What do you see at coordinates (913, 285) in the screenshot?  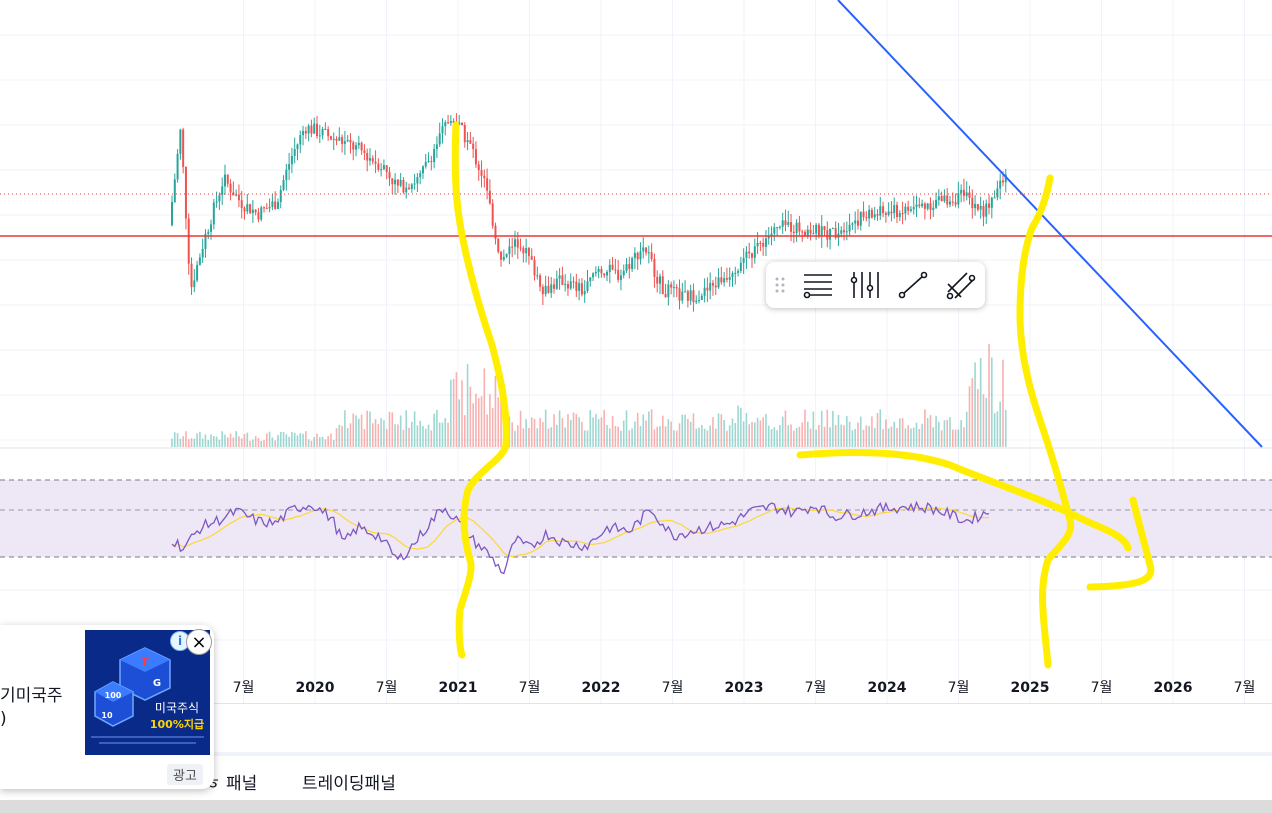 I see `trend-line-icon` at bounding box center [913, 285].